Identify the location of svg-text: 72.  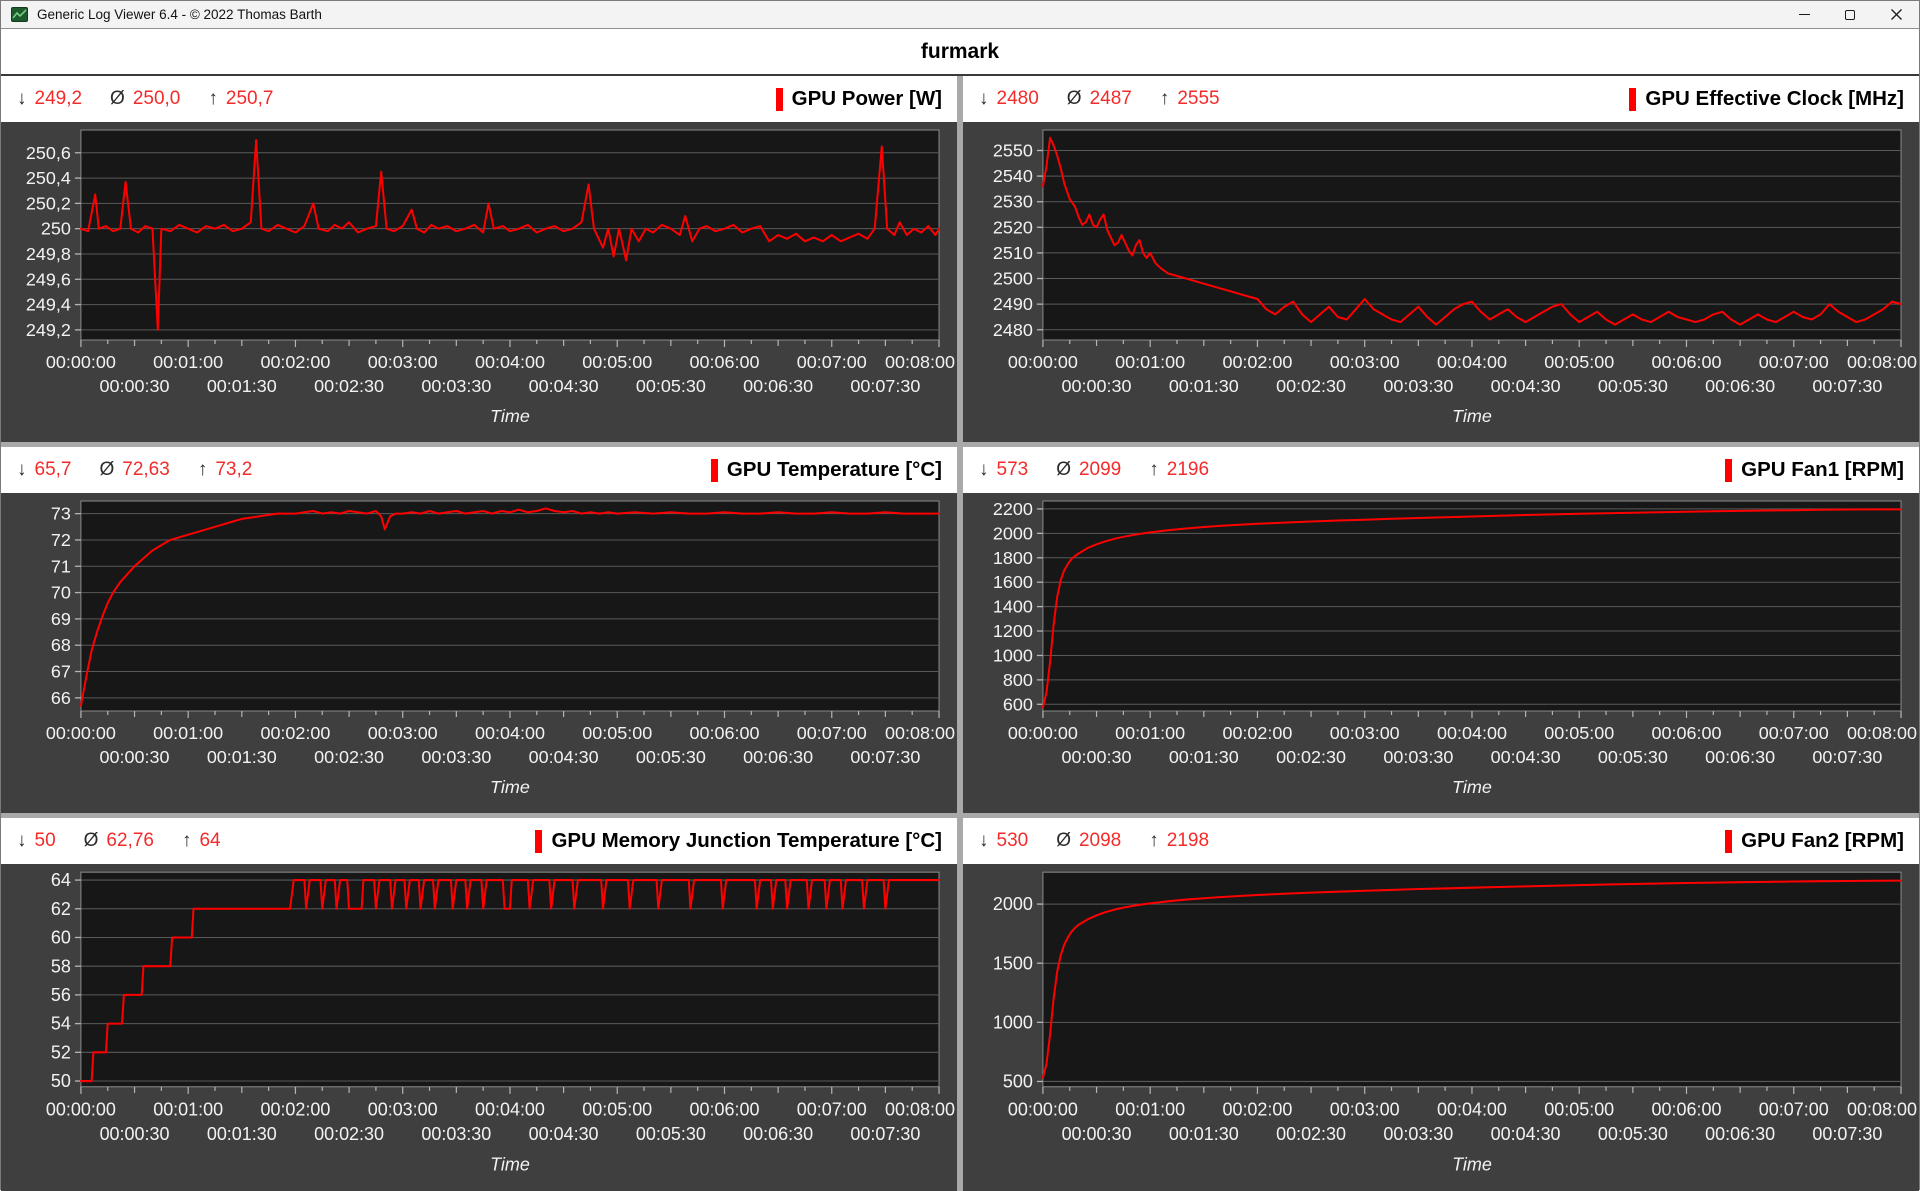
(61, 540).